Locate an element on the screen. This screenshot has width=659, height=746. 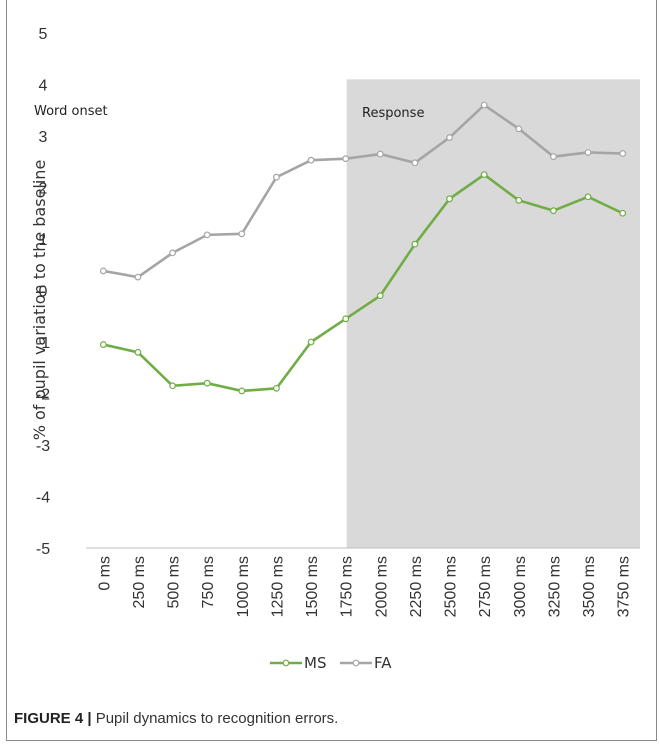
x-tick-label: 2000 ms is located at coordinates (381, 586).